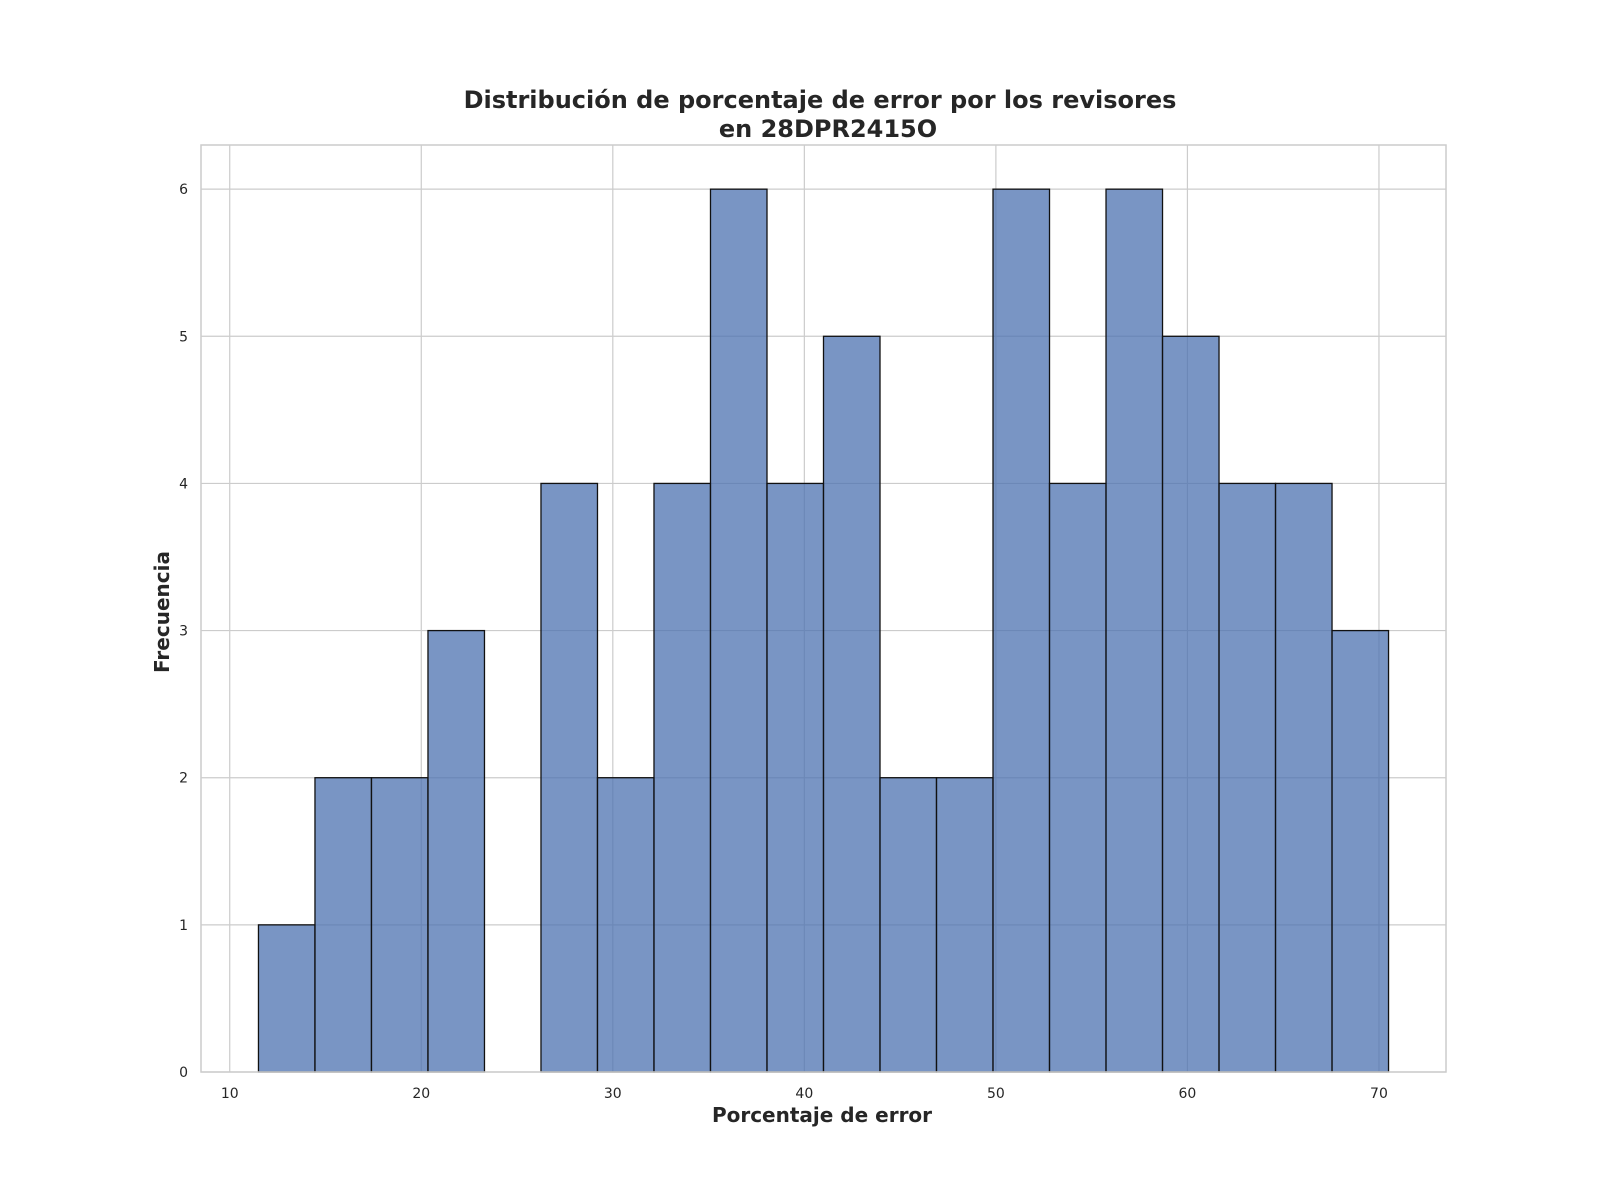 The height and width of the screenshot is (1200, 1600). What do you see at coordinates (162, 612) in the screenshot?
I see `y-axis-label: Frecuencia` at bounding box center [162, 612].